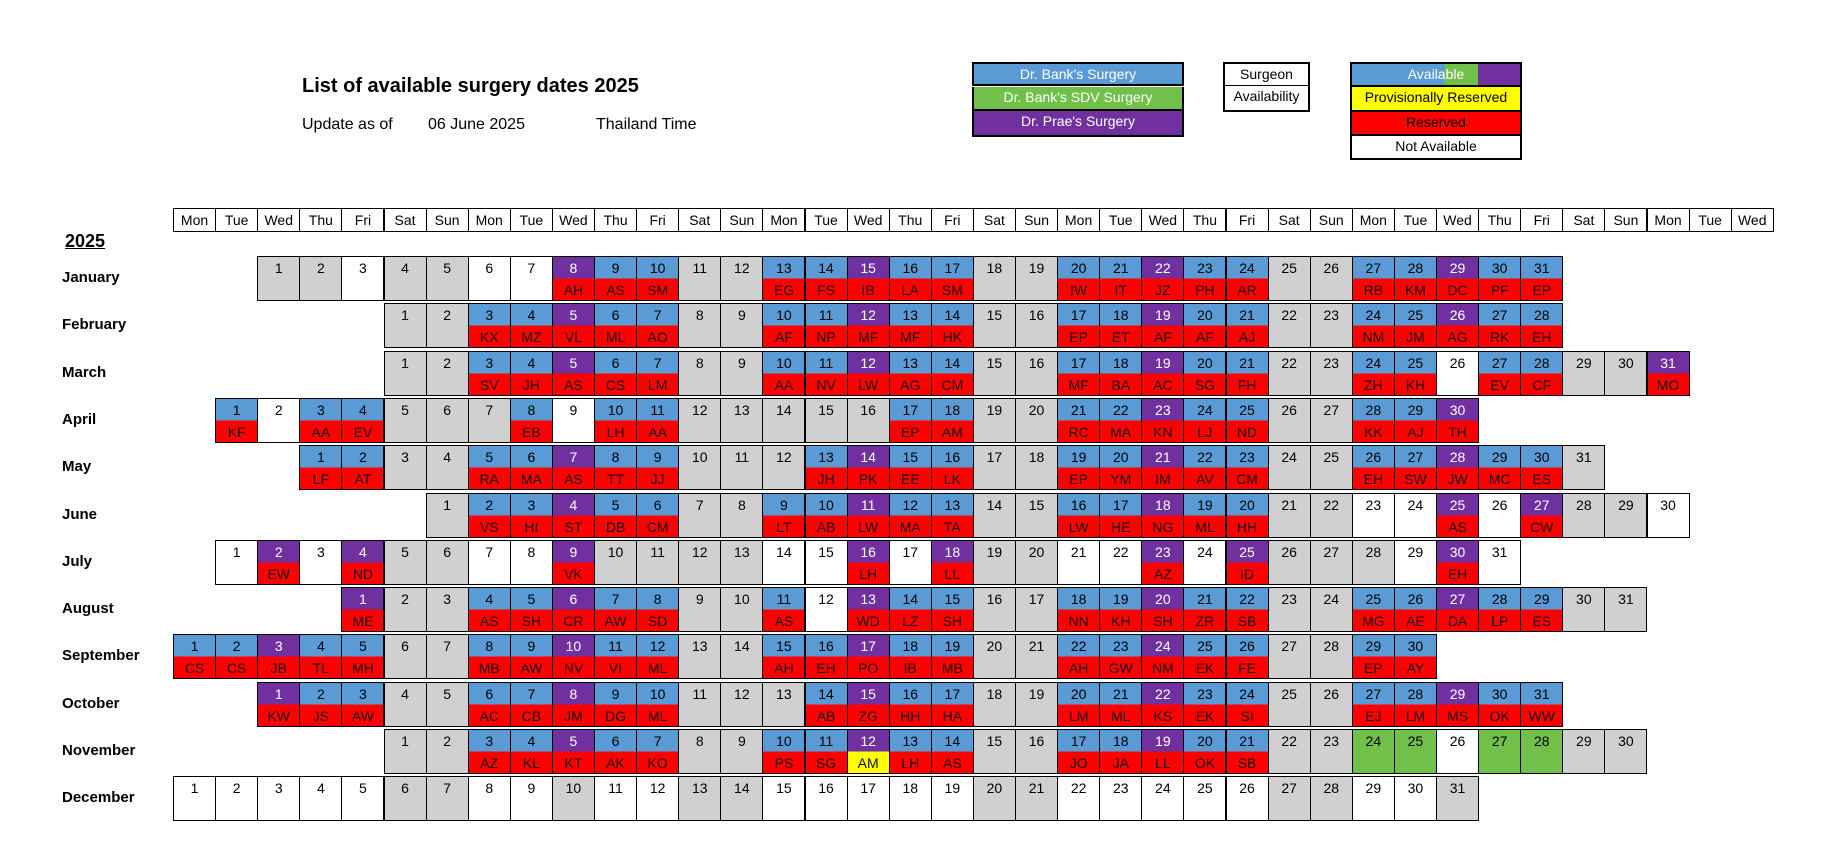 The width and height of the screenshot is (1839, 859). Describe the element at coordinates (1120, 599) in the screenshot. I see `day-number: 19` at that location.